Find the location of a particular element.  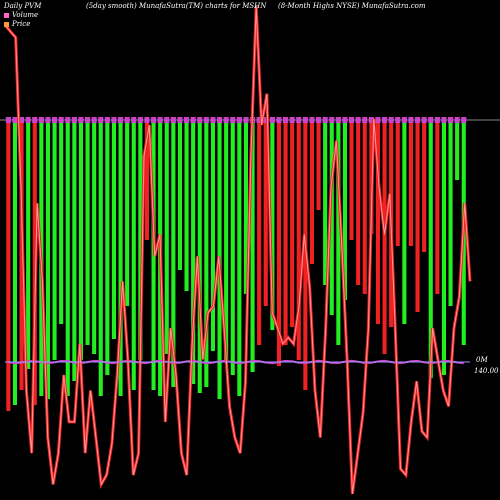

legend-volume-label: Volume is located at coordinates (25, 15).